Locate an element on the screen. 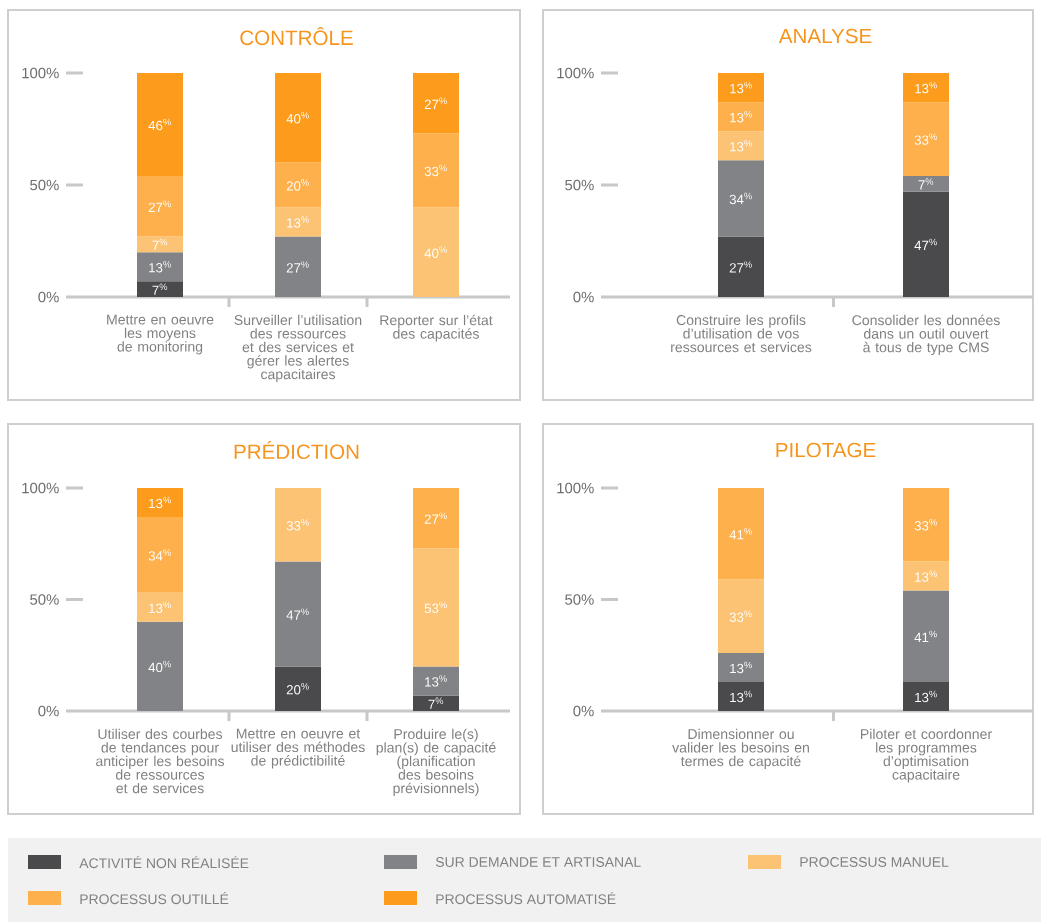 The height and width of the screenshot is (922, 1041). data-label: 46$^{%}$ is located at coordinates (159, 124).